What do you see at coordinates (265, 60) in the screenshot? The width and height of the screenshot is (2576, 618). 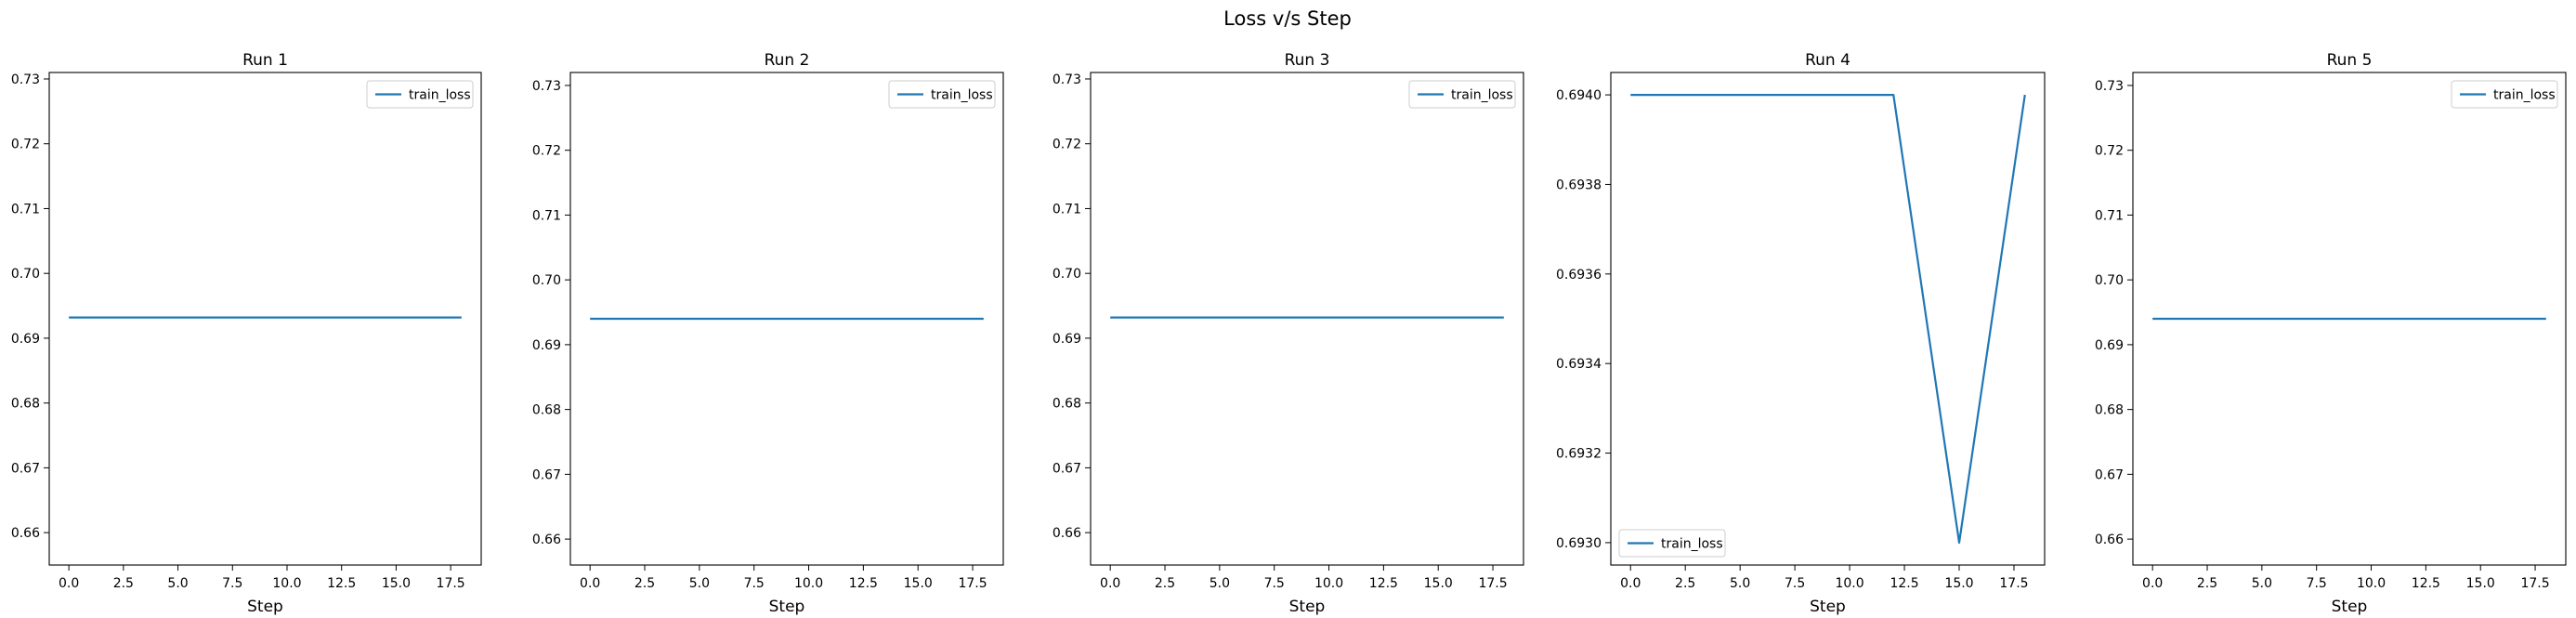 I see `chart-title: Run 1` at bounding box center [265, 60].